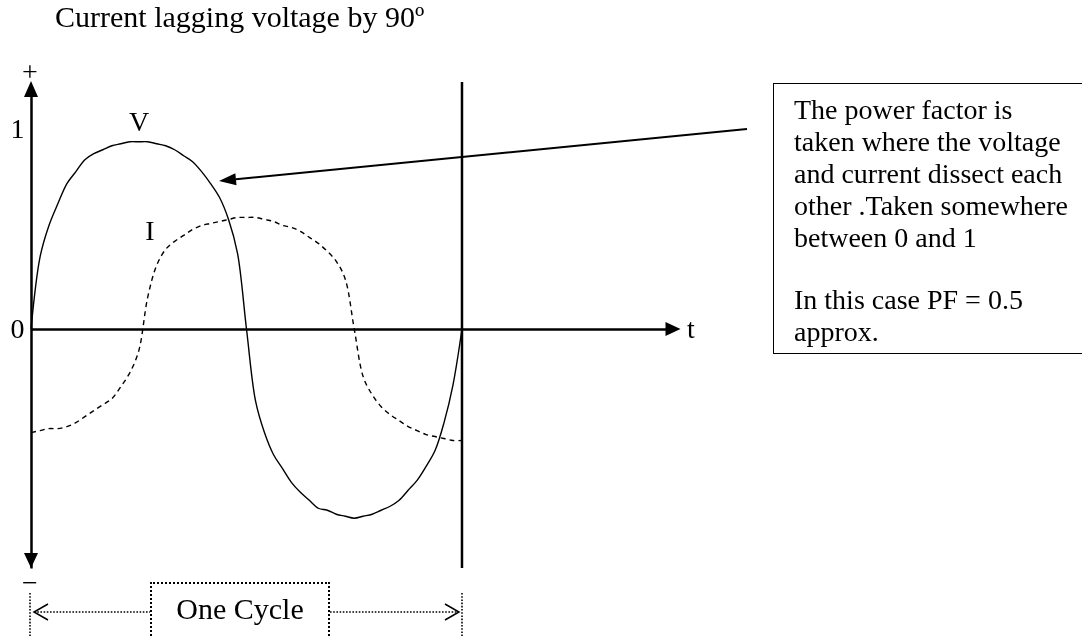 Image resolution: width=1082 pixels, height=636 pixels. I want to click on x-axis-title: t, so click(691, 328).